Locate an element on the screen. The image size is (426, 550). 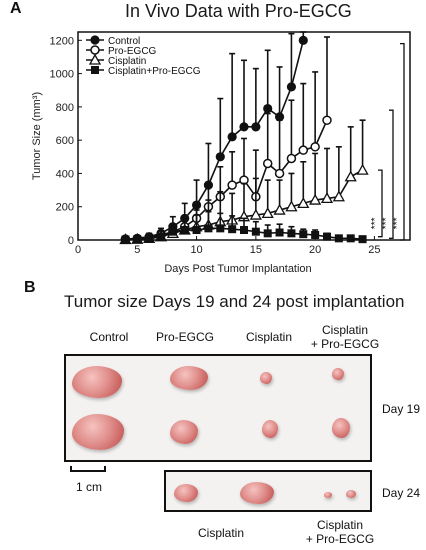
x-axis-label: Days Post Tumor Implantation is located at coordinates (237, 269).